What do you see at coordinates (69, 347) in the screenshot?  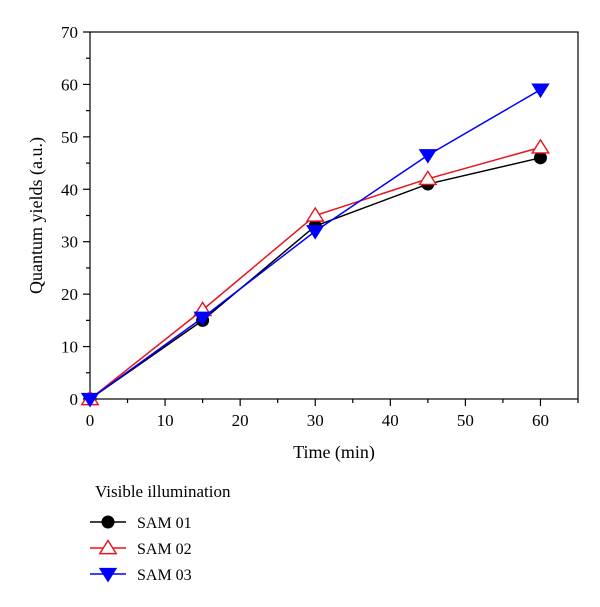 I see `y-tick-label: 10` at bounding box center [69, 347].